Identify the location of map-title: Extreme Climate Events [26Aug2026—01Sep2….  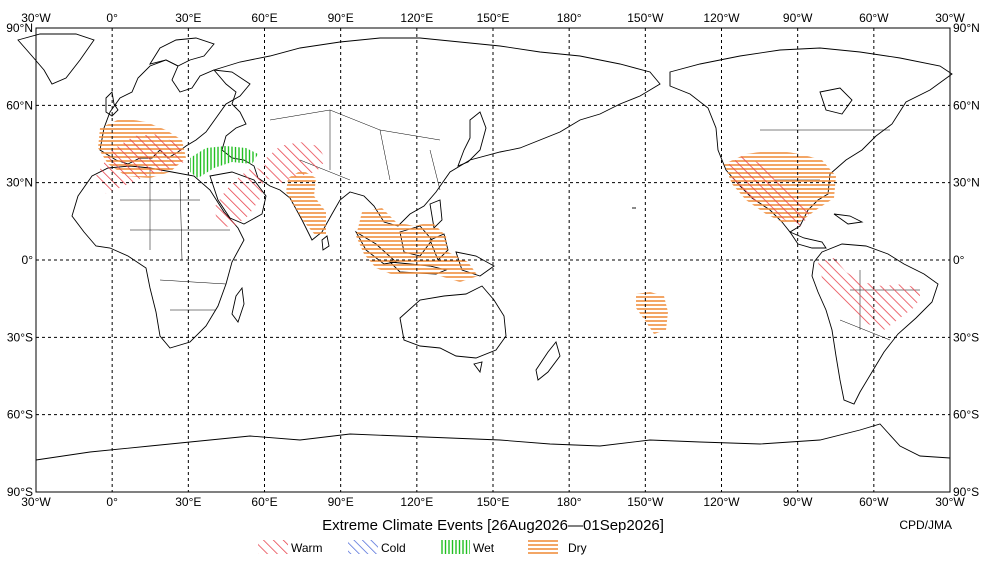
(493, 525).